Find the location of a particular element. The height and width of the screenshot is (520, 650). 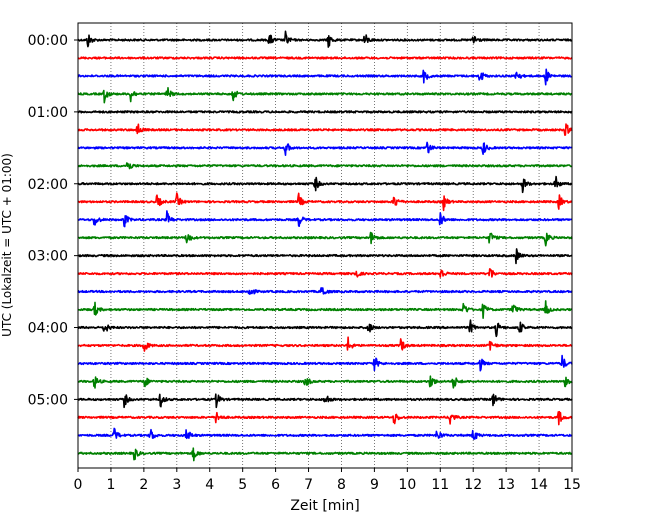

y-tick-label: 01:00 is located at coordinates (48, 113).